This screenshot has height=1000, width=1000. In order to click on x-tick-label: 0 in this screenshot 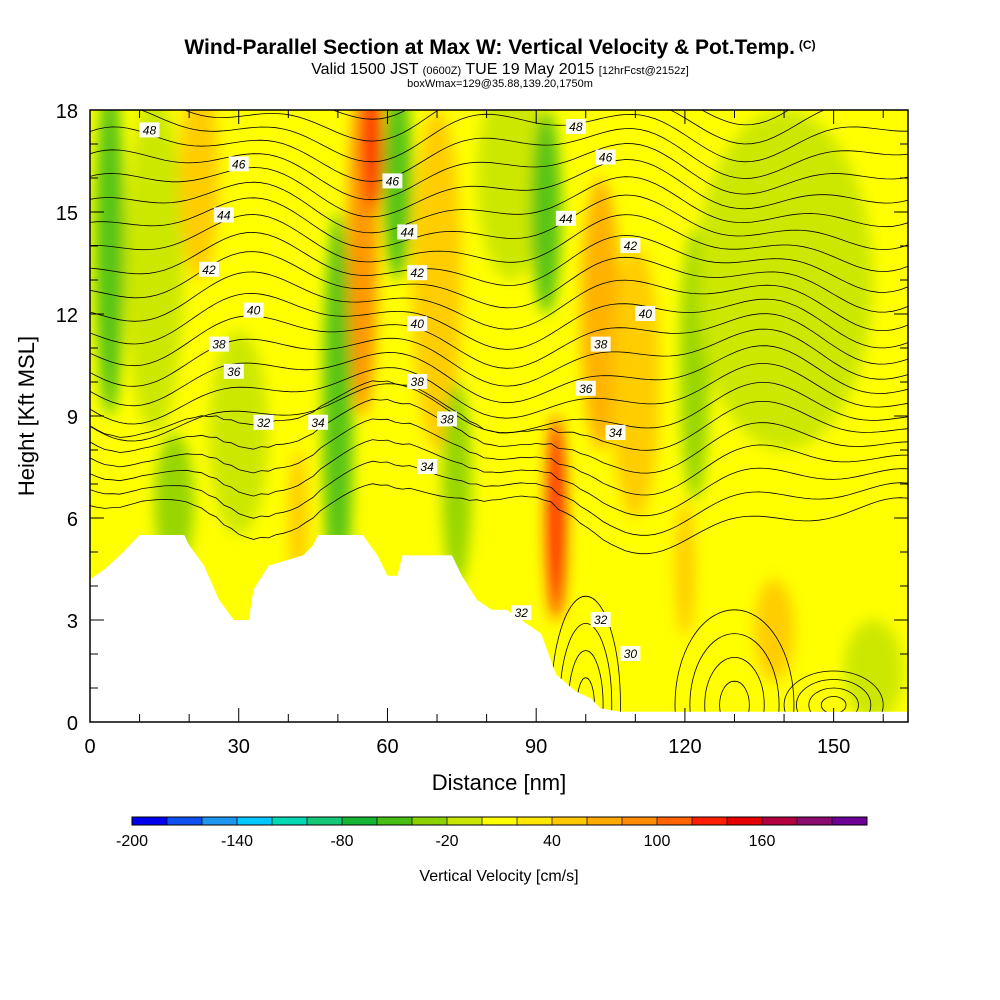, I will do `click(89, 747)`.